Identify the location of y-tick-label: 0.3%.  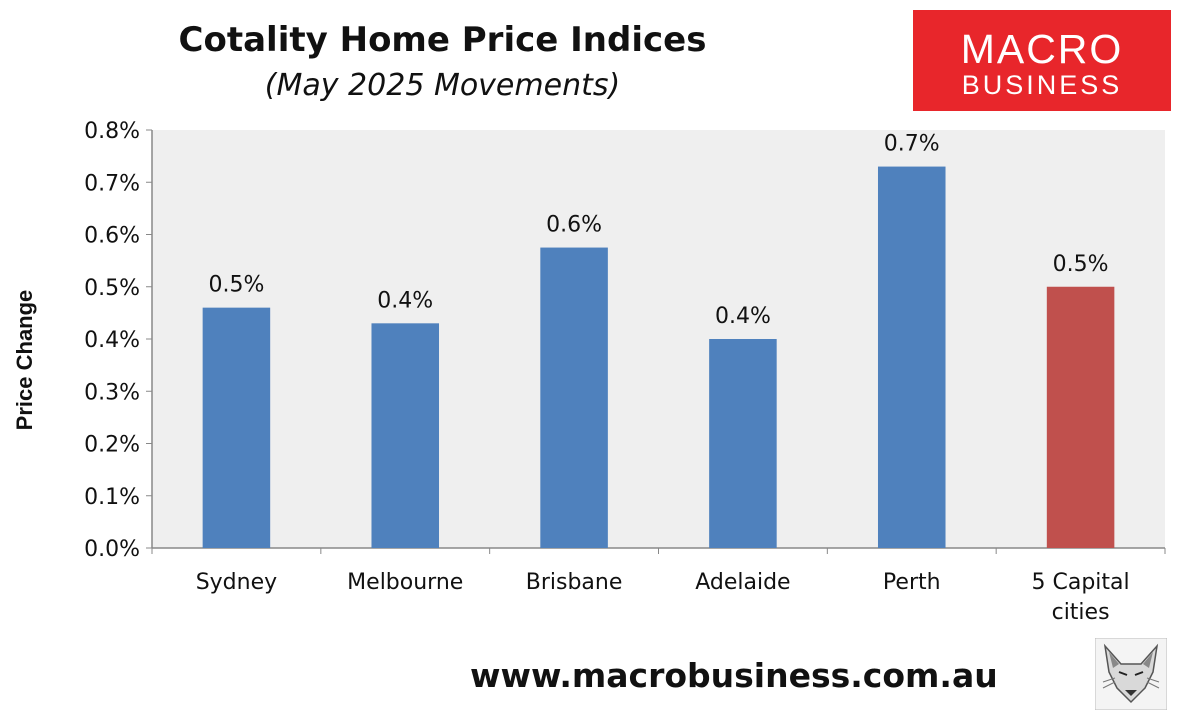
(112, 392).